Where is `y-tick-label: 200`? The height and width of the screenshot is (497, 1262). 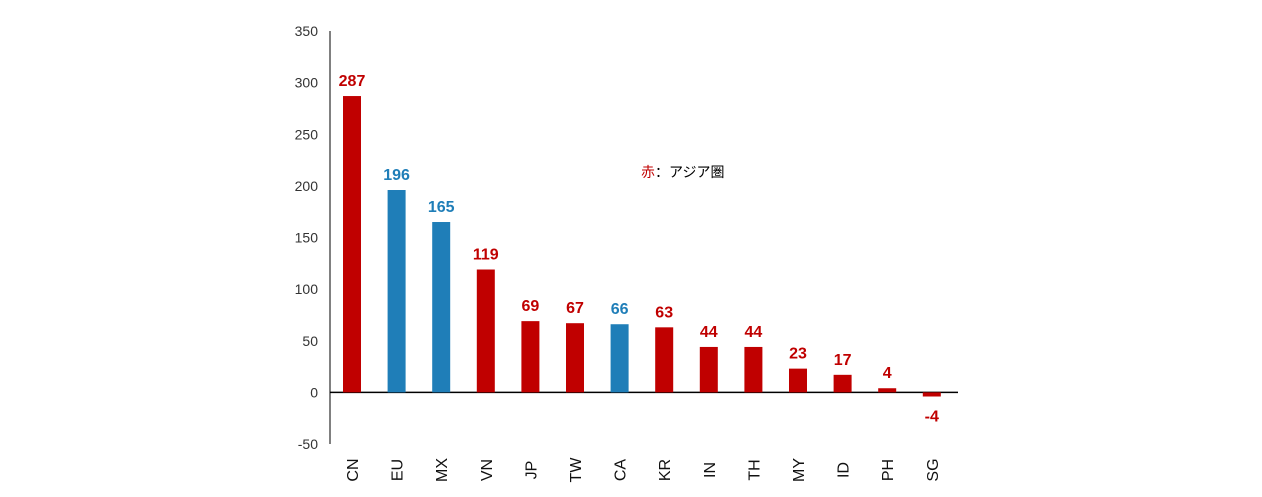 y-tick-label: 200 is located at coordinates (307, 186).